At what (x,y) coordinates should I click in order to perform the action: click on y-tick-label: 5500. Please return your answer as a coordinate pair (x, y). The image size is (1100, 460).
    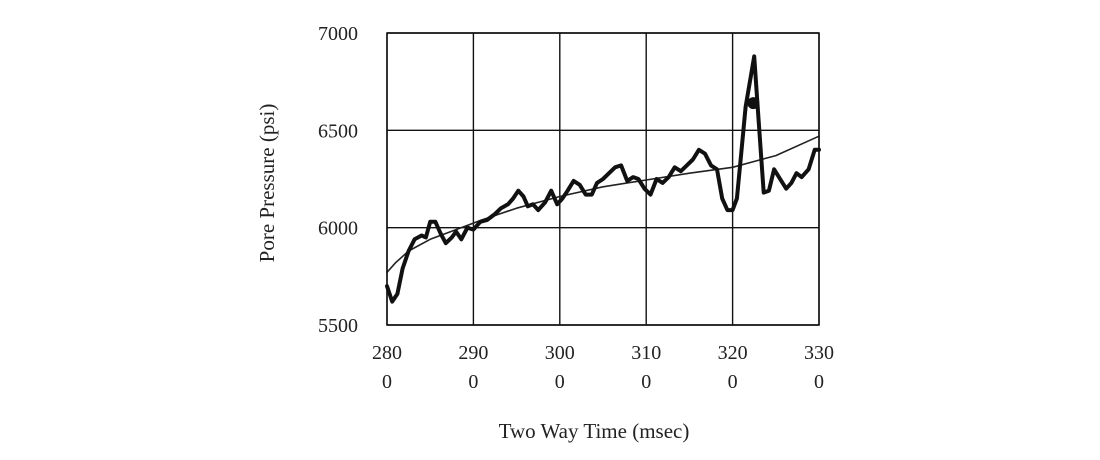
    Looking at the image, I should click on (338, 326).